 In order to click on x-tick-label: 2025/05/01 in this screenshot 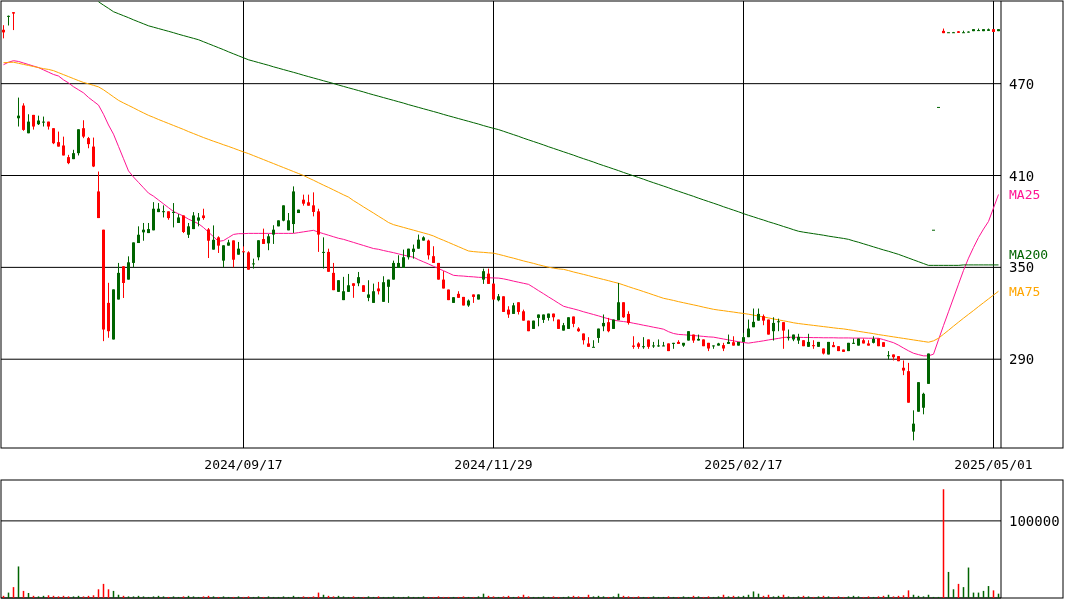, I will do `click(993, 464)`.